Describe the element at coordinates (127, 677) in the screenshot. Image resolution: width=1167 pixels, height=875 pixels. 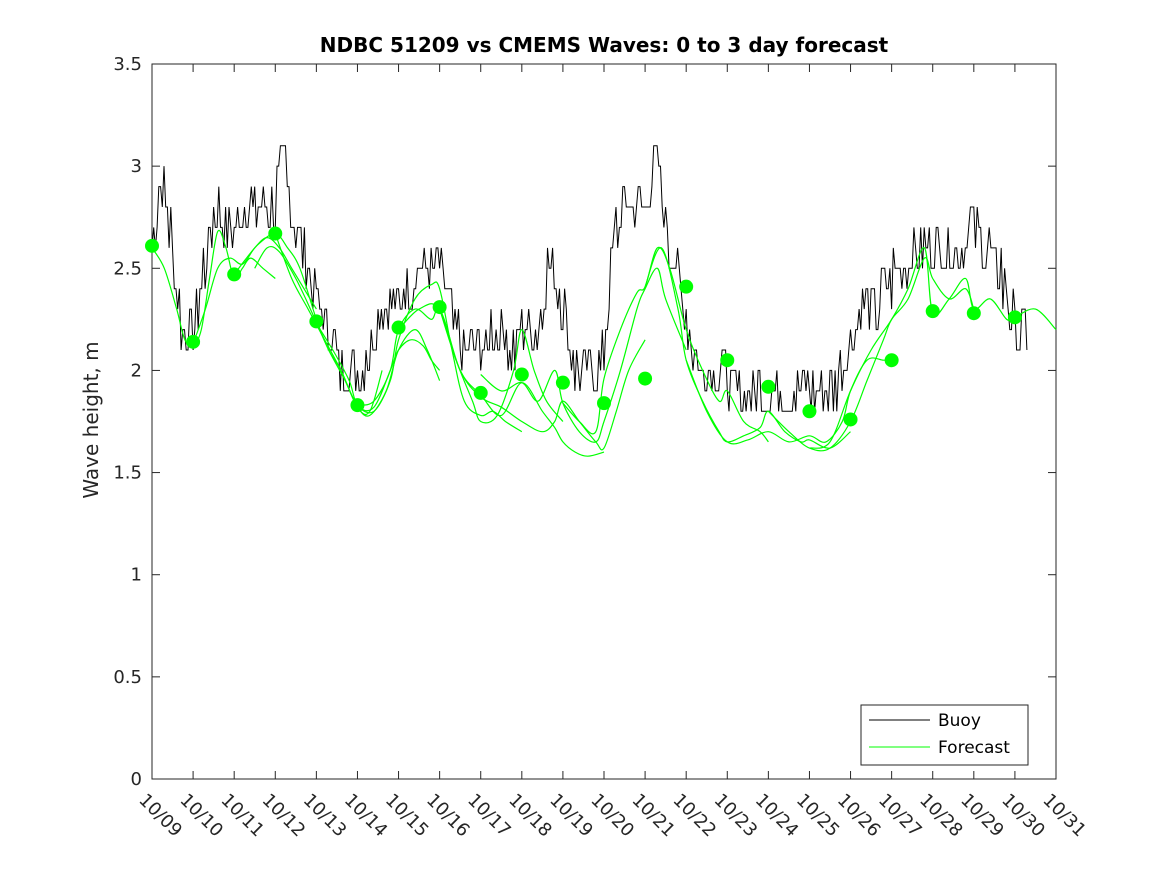
I see `y-tick-label: 0.5` at that location.